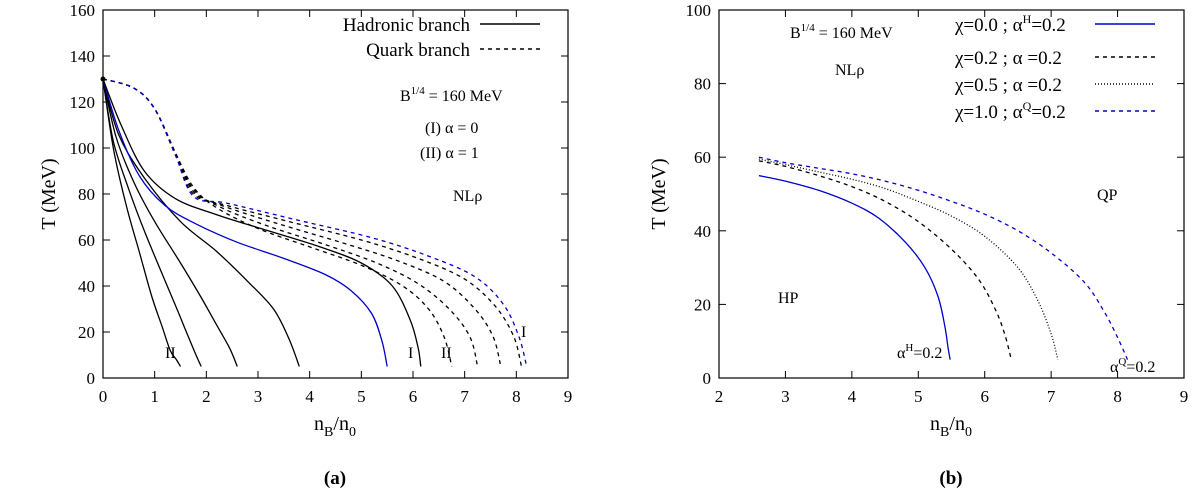  What do you see at coordinates (103, 396) in the screenshot?
I see `panel-a-xtick-label: 0` at bounding box center [103, 396].